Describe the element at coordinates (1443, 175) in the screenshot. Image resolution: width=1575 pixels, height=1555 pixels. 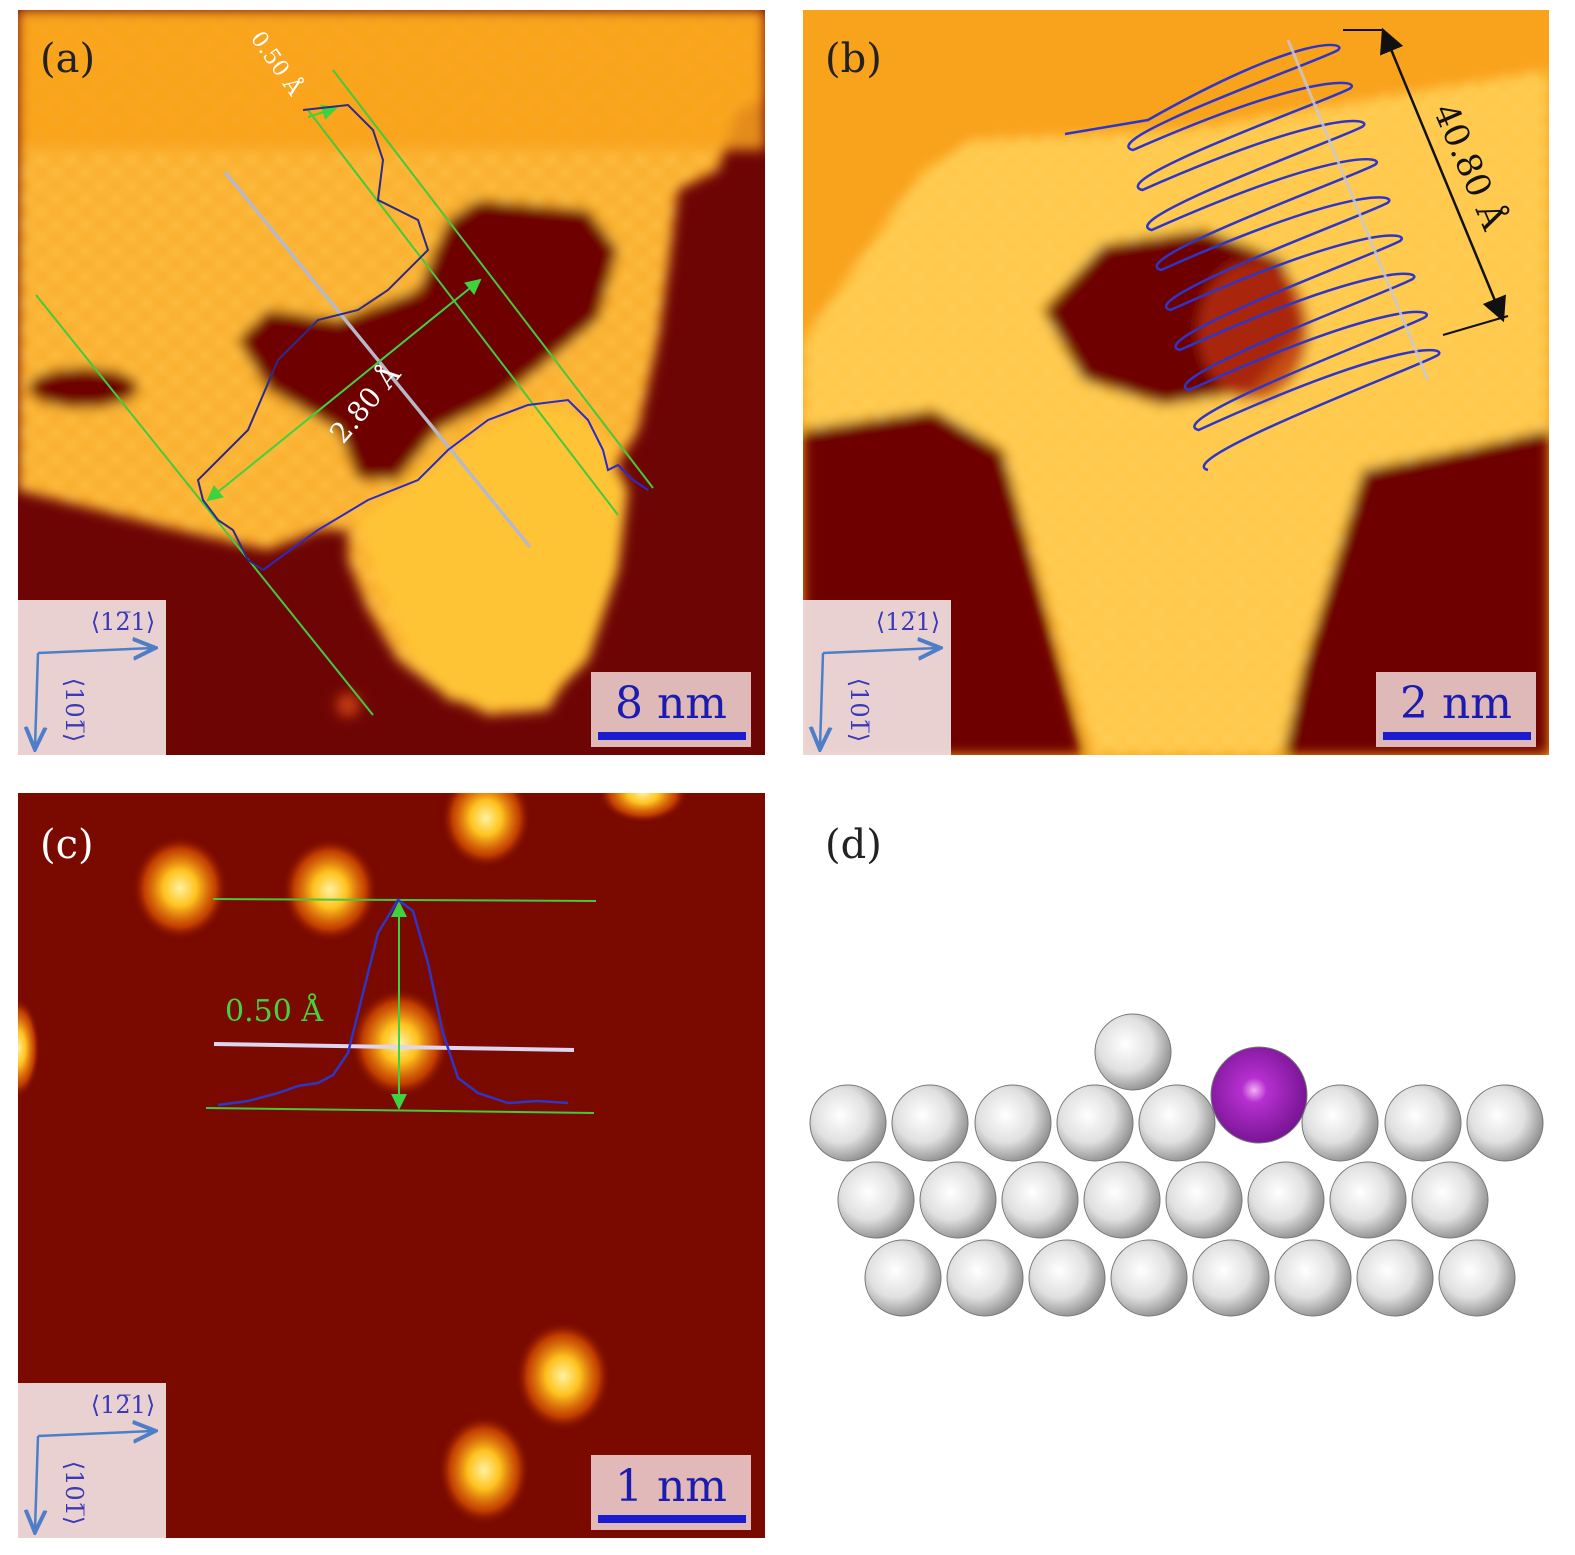
I see `dimension-arrow` at that location.